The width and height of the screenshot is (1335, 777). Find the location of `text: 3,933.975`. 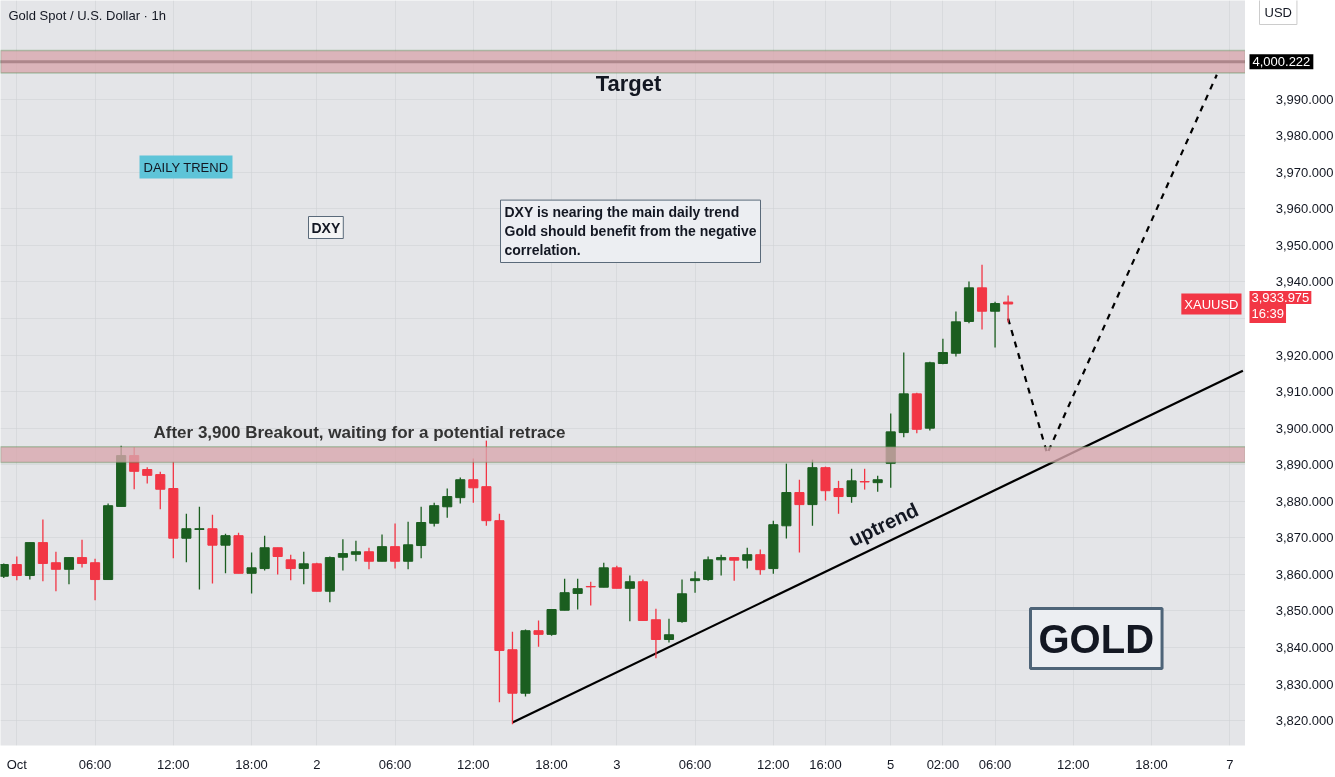

text: 3,933.975 is located at coordinates (1280, 297).